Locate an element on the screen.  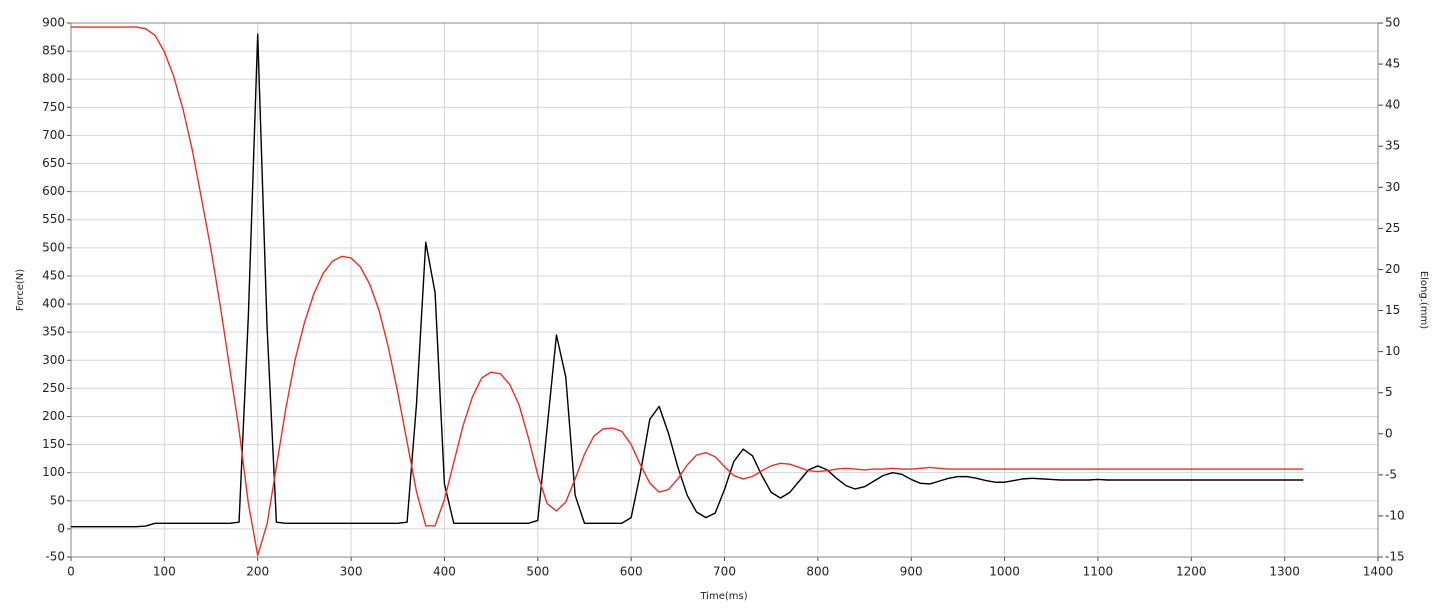
x-tick-label: 1100 is located at coordinates (1098, 572).